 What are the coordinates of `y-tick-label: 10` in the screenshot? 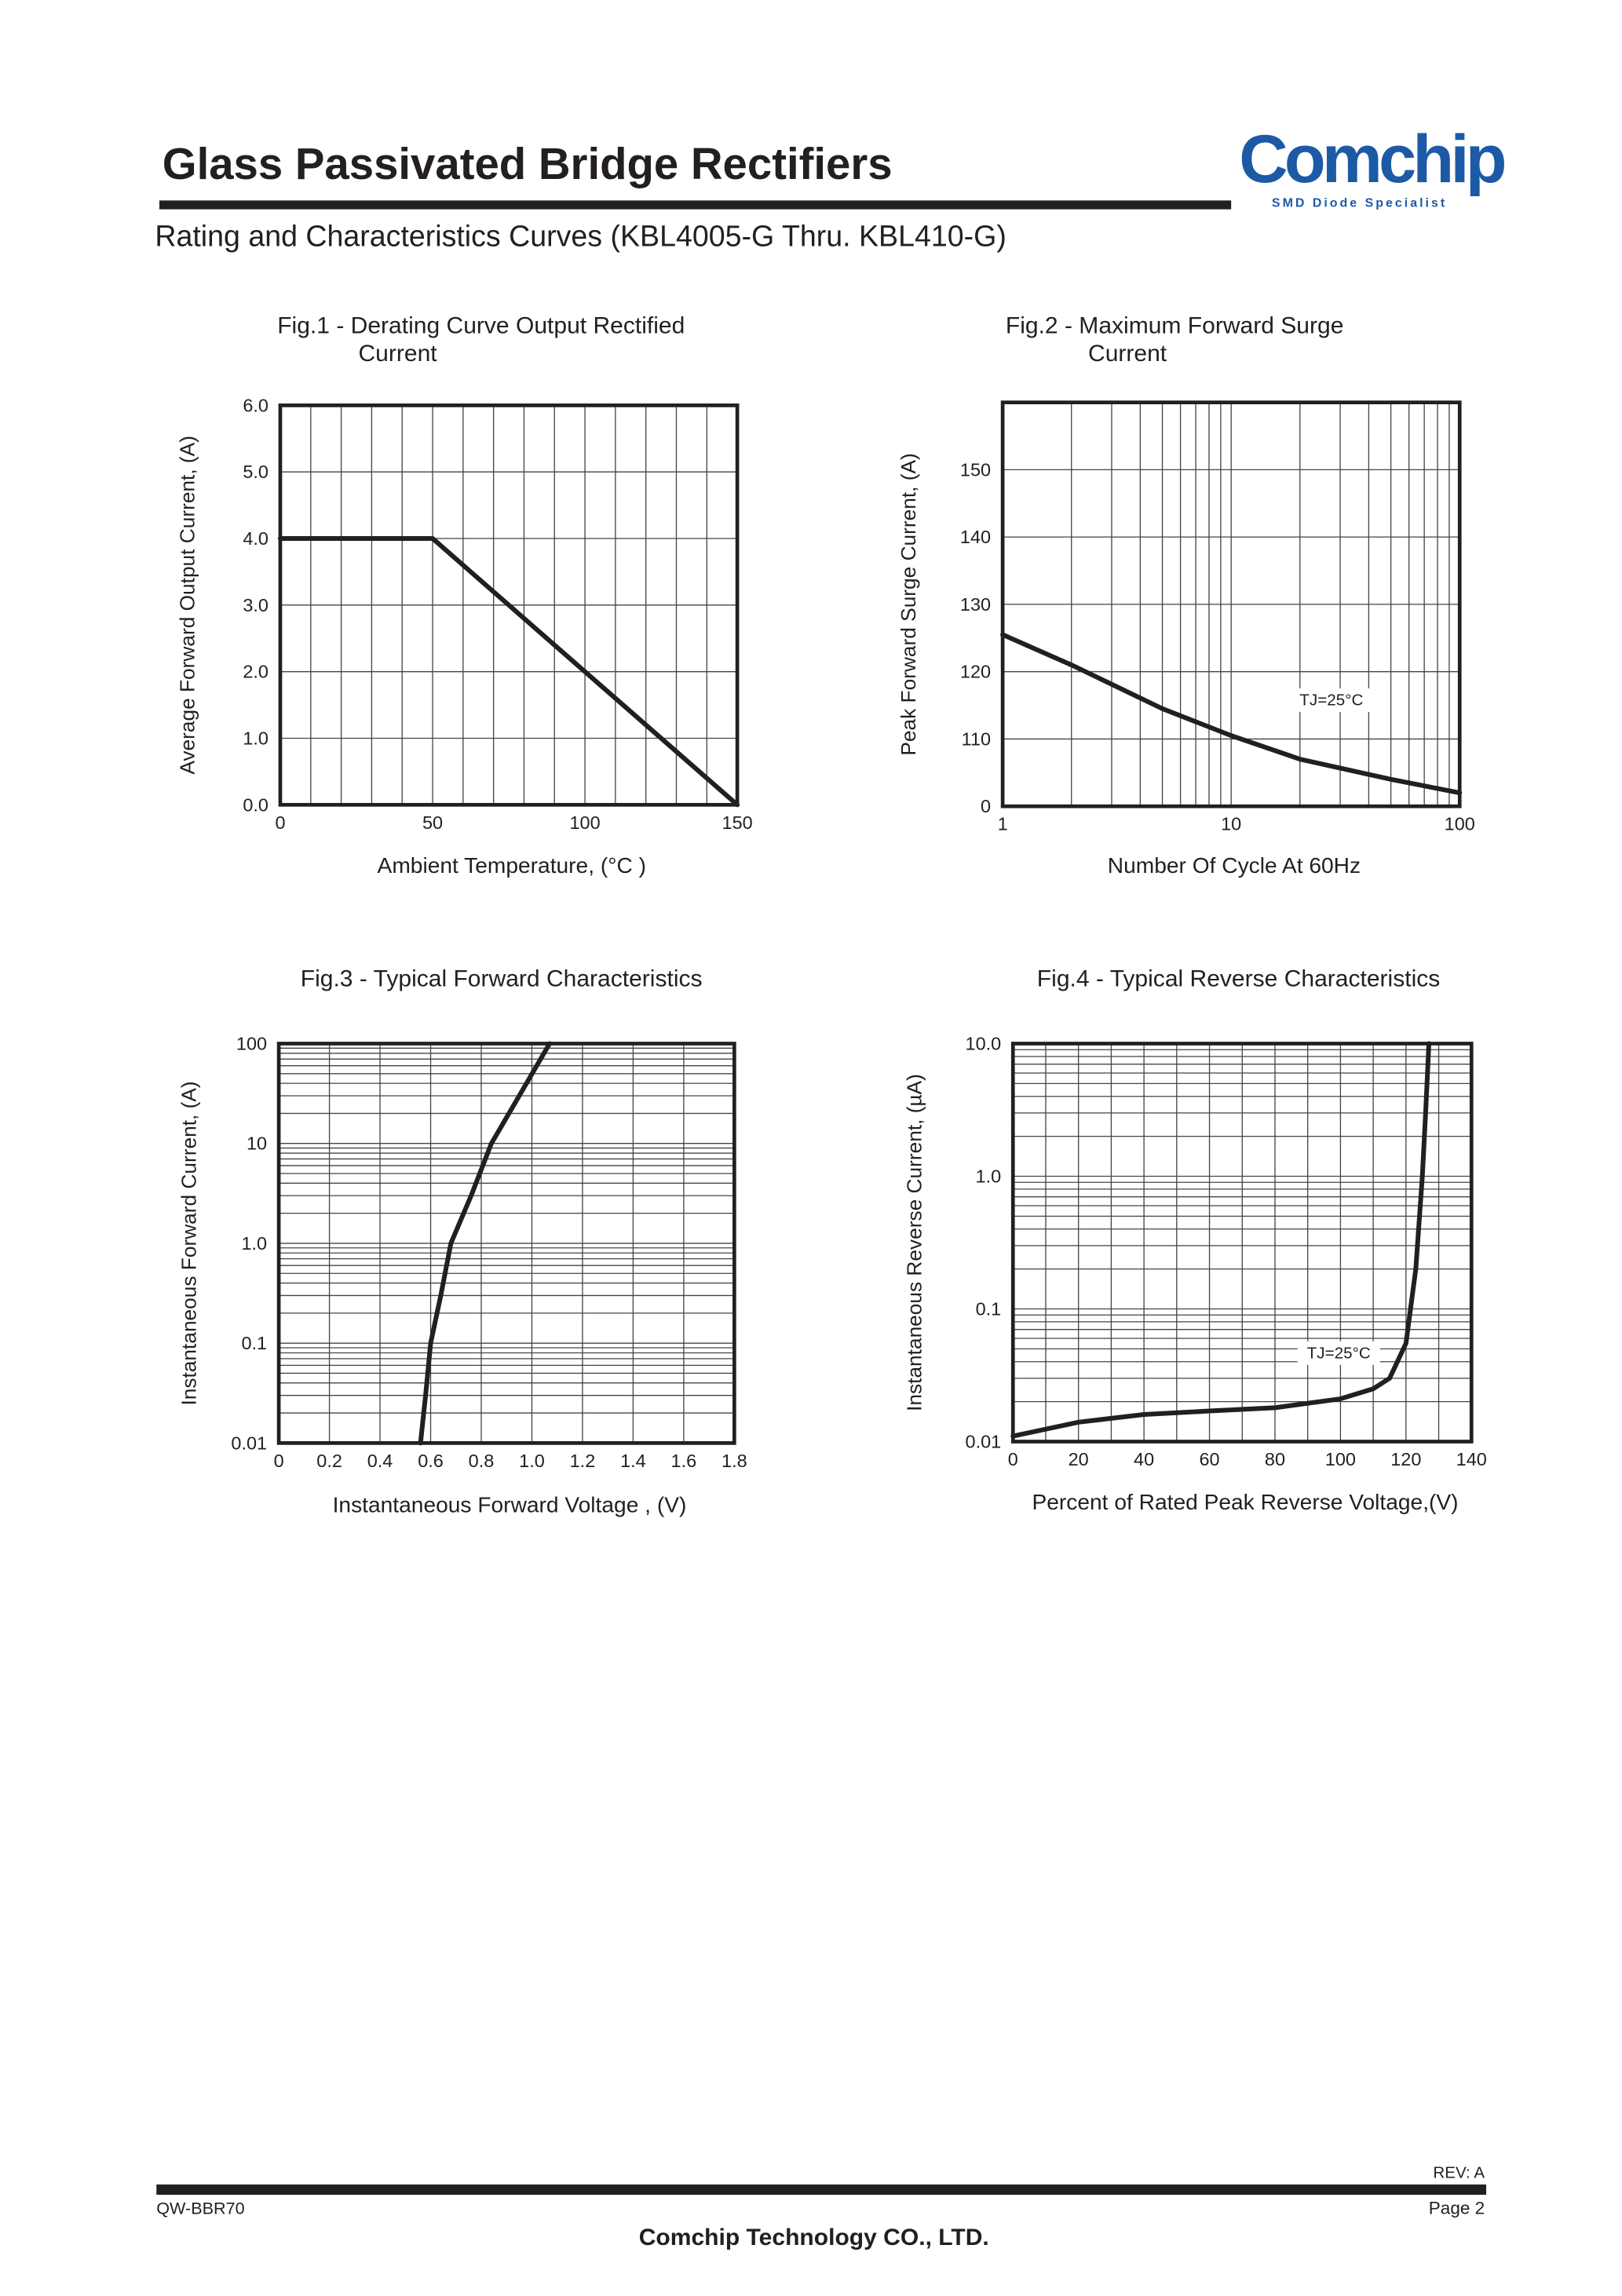 It's located at (257, 1143).